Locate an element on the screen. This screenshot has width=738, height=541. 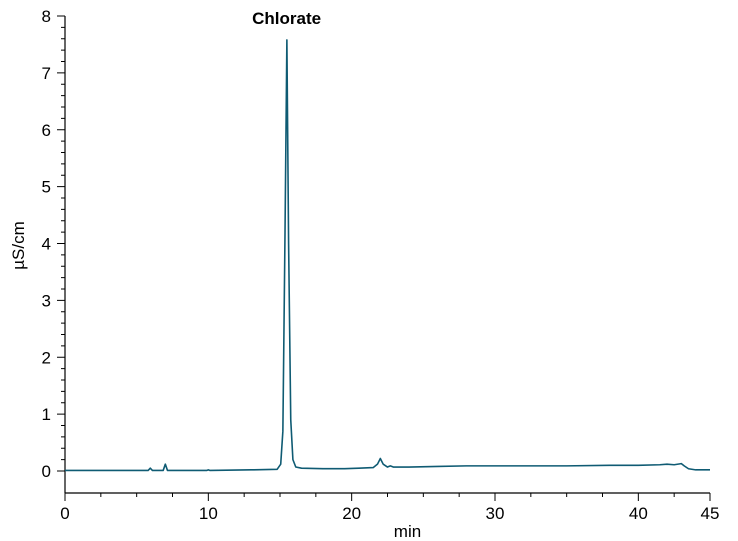
y-tick-label: 2 is located at coordinates (46, 357).